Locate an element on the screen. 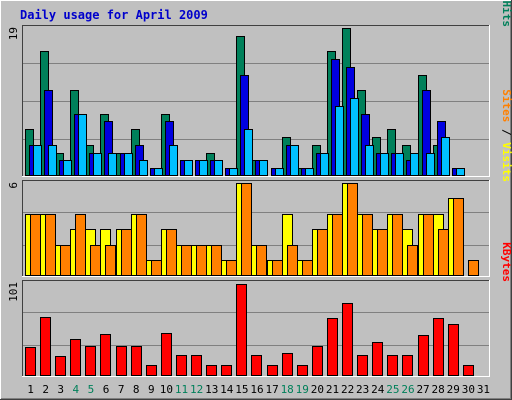 Image resolution: width=512 pixels, height=400 pixels. x-tick-label-day-2: 2 is located at coordinates (45, 389).